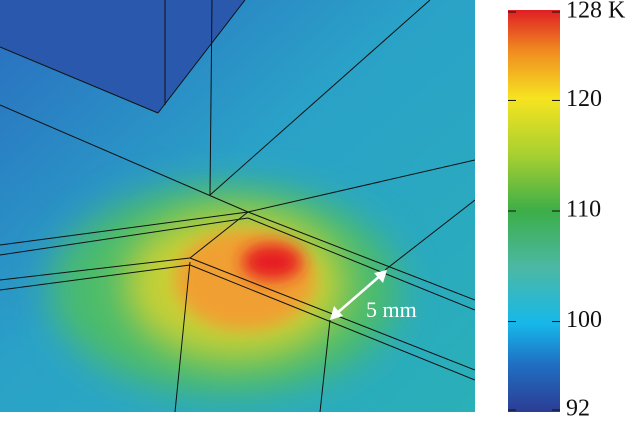  Describe the element at coordinates (584, 99) in the screenshot. I see `tick-label: 120` at that location.